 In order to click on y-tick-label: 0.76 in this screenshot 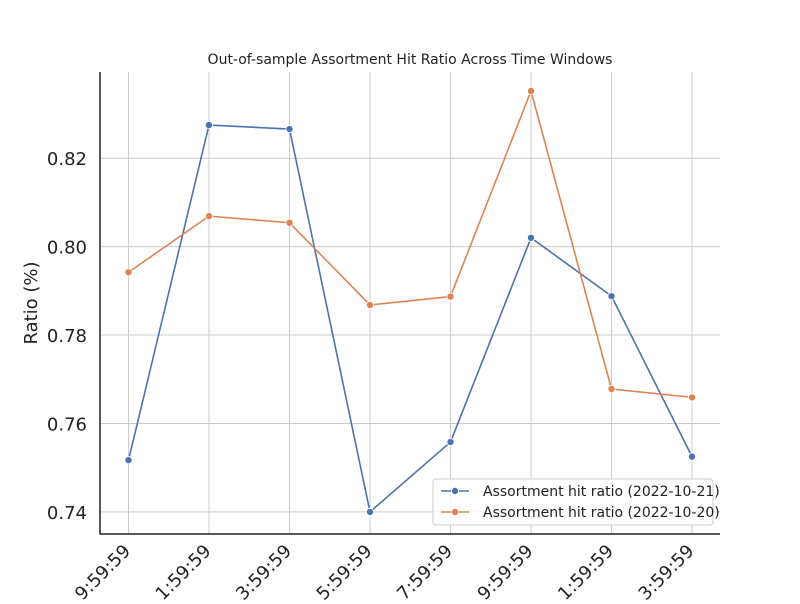, I will do `click(67, 424)`.